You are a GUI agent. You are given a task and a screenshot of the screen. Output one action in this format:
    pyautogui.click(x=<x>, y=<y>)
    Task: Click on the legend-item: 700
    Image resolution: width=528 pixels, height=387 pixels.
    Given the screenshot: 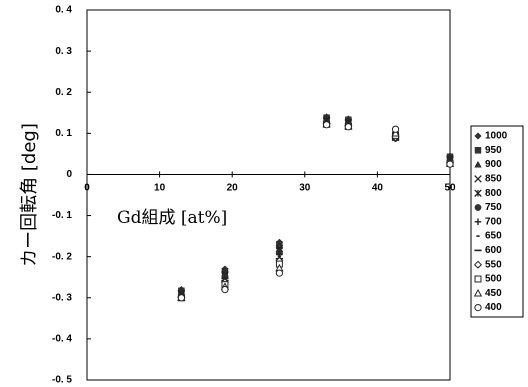 What is the action you would take?
    pyautogui.click(x=488, y=221)
    